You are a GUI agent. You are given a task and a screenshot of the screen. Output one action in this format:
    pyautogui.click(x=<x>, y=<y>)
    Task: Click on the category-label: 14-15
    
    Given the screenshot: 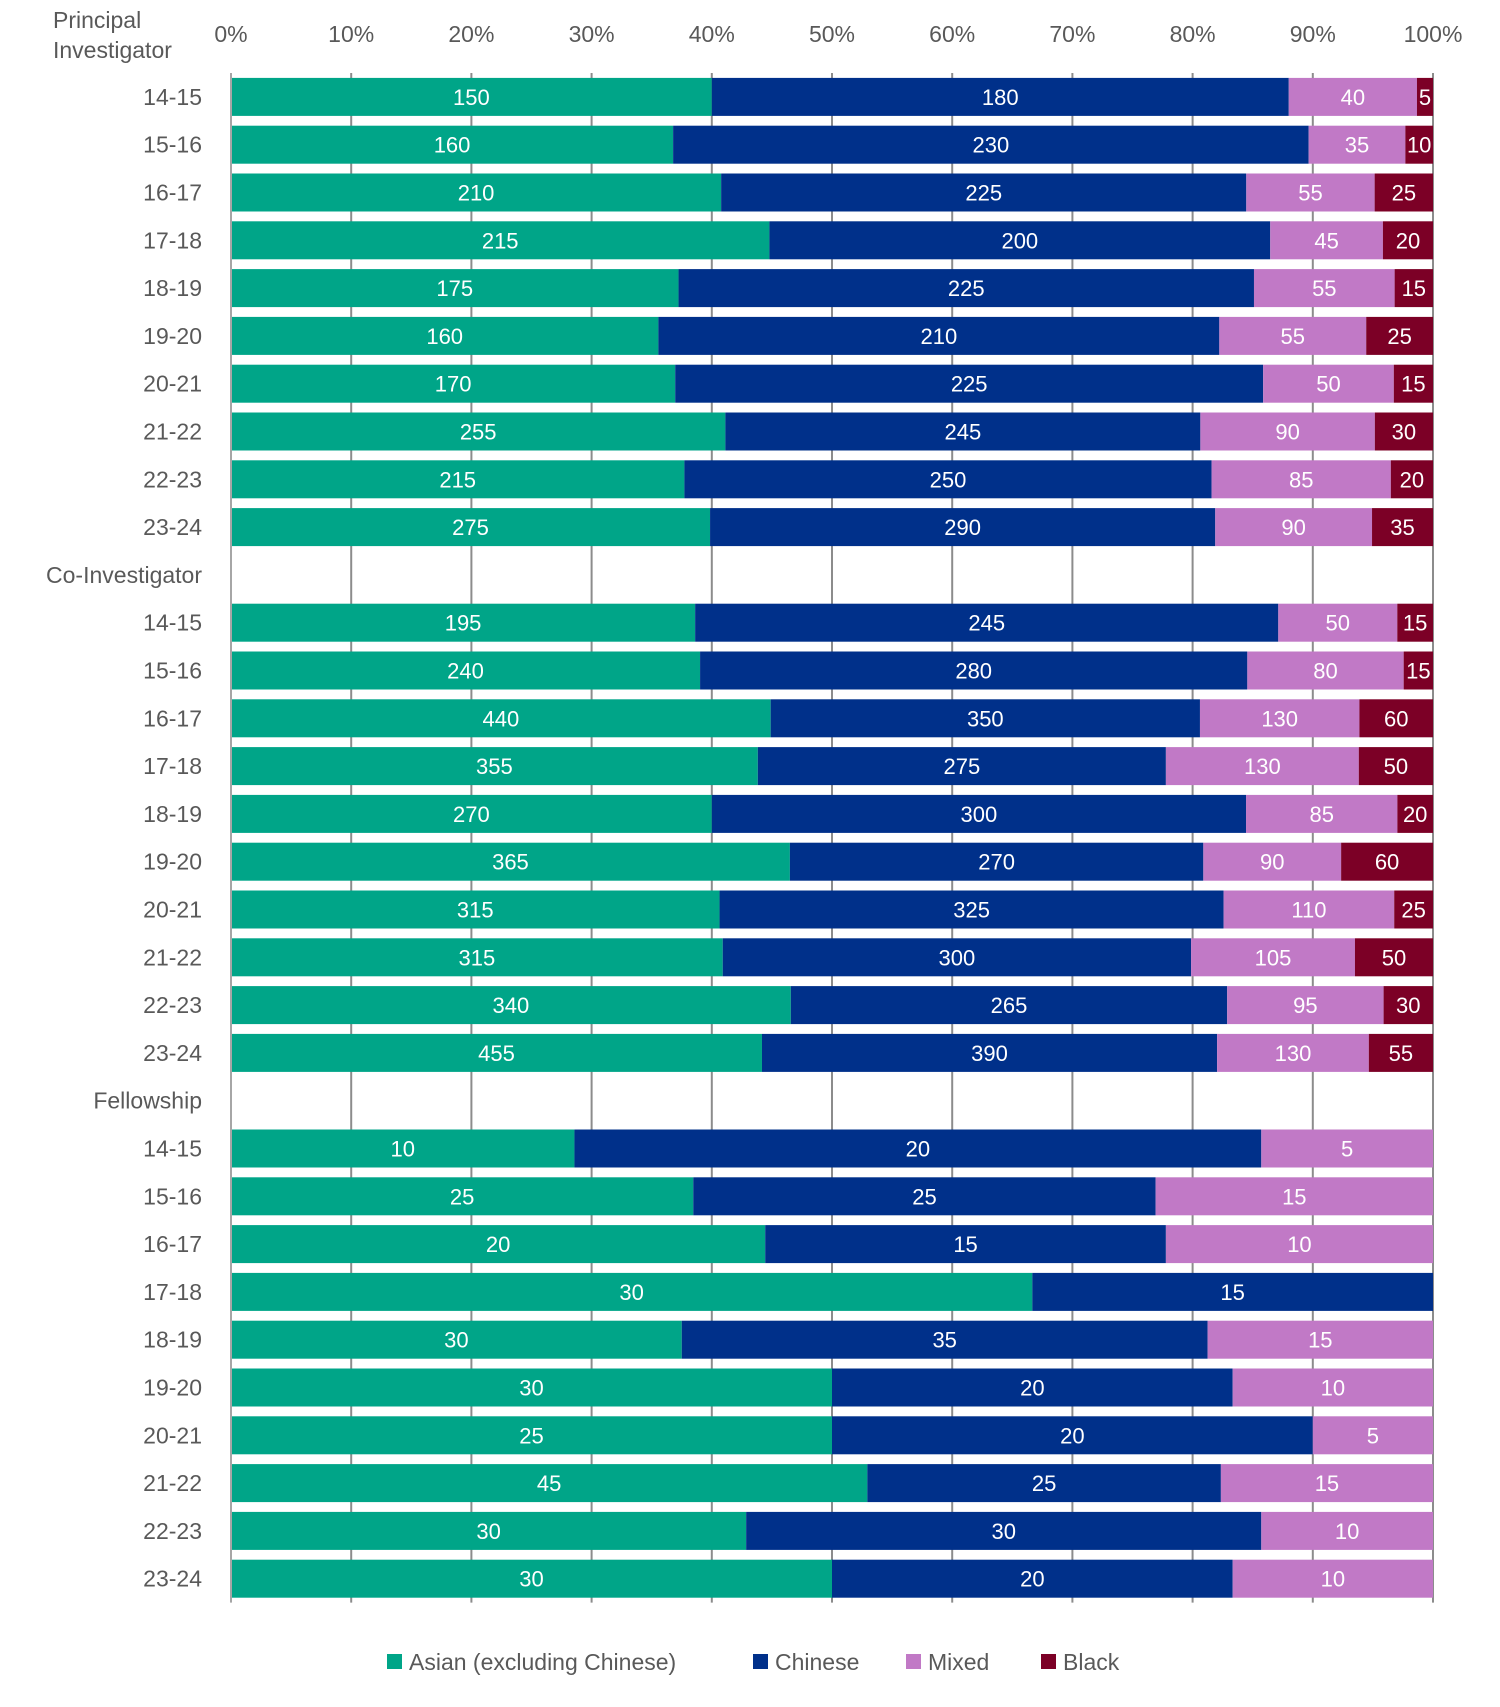 What is the action you would take?
    pyautogui.click(x=172, y=97)
    